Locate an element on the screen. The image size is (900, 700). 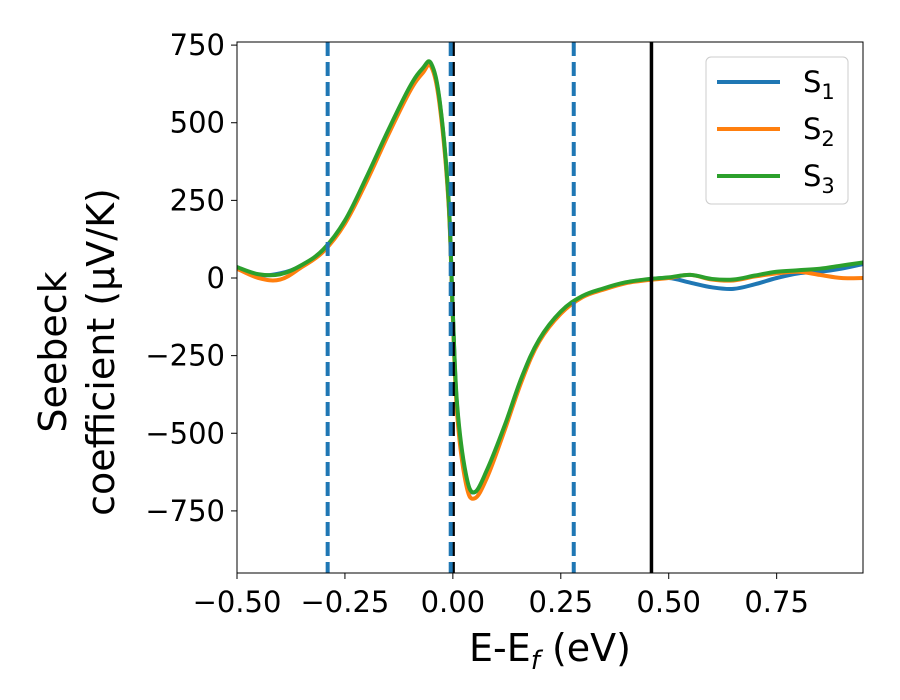
y-tick-label: 750 is located at coordinates (197, 45).